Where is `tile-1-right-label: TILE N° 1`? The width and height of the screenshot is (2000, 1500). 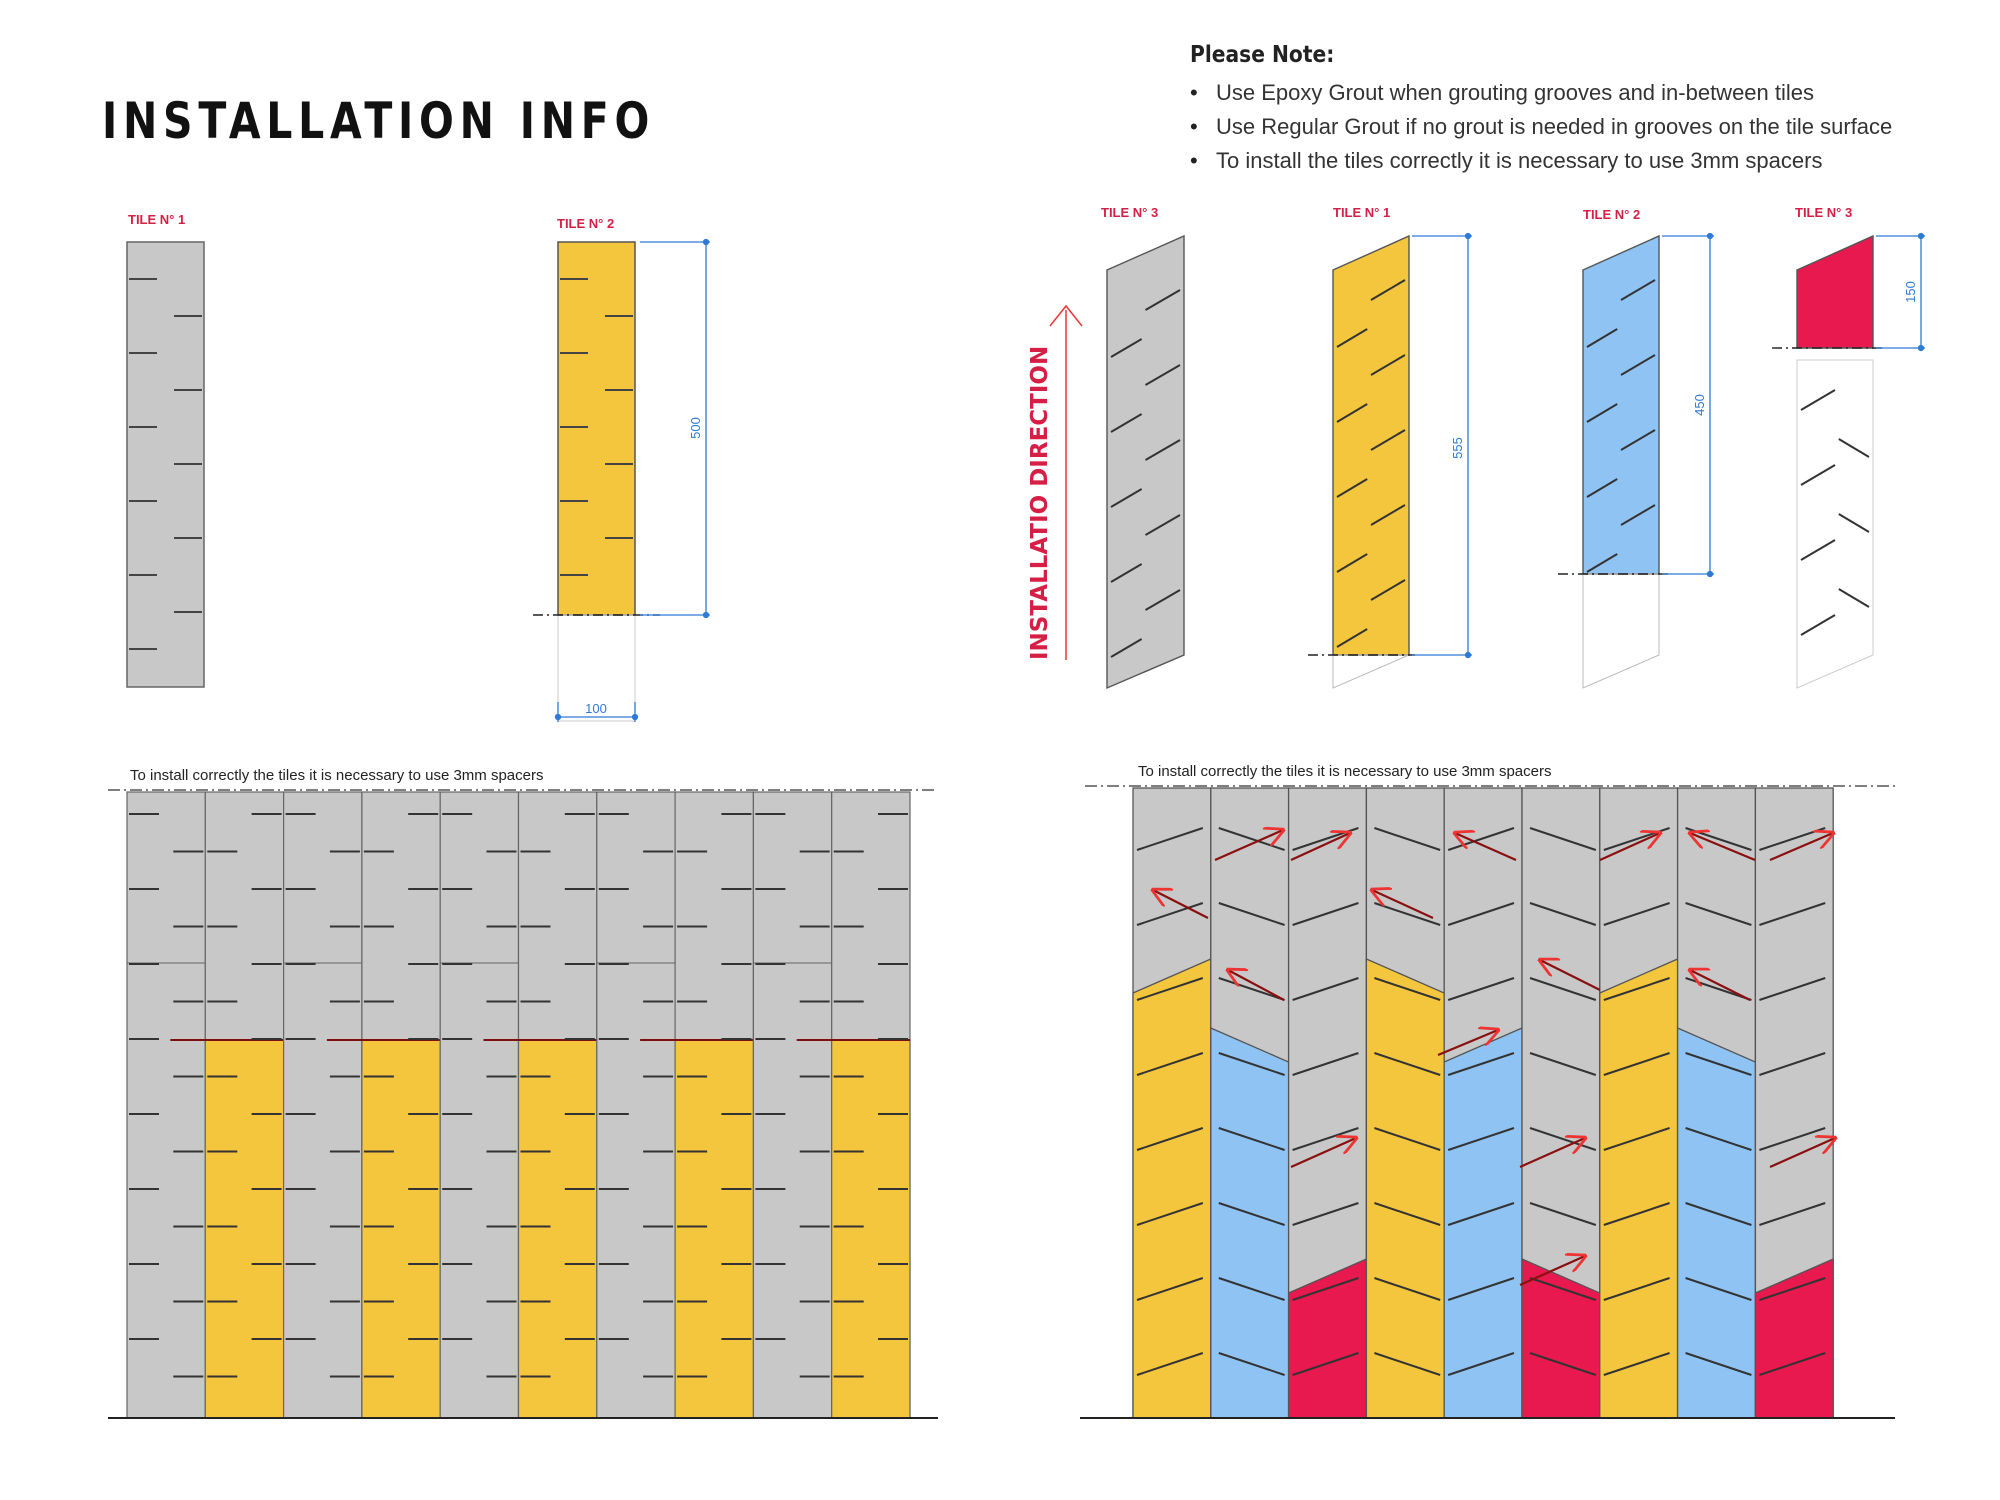 tile-1-right-label: TILE N° 1 is located at coordinates (1361, 212).